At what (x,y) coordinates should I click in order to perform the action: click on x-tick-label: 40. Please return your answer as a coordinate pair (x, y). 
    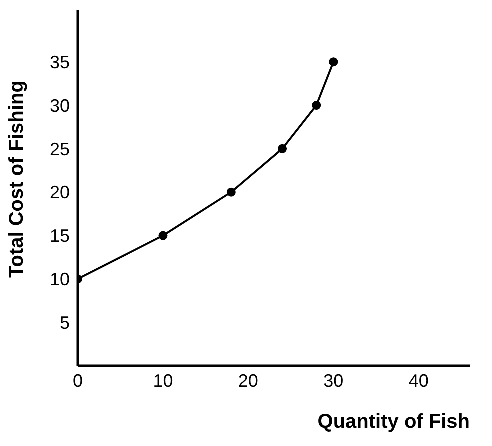
    Looking at the image, I should click on (418, 380).